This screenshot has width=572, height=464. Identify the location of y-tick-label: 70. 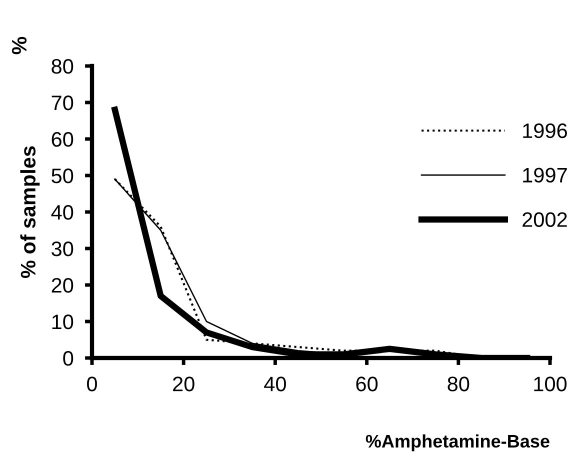
(63, 103).